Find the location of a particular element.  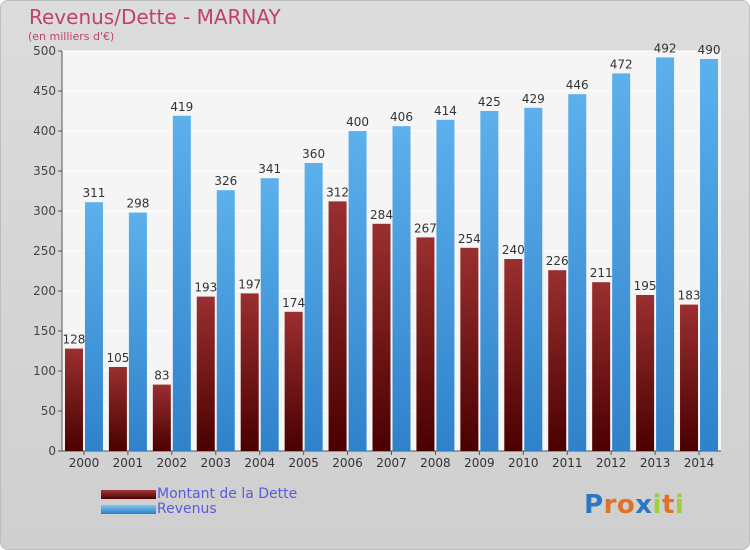

debt-value-label: 197 is located at coordinates (249, 284).